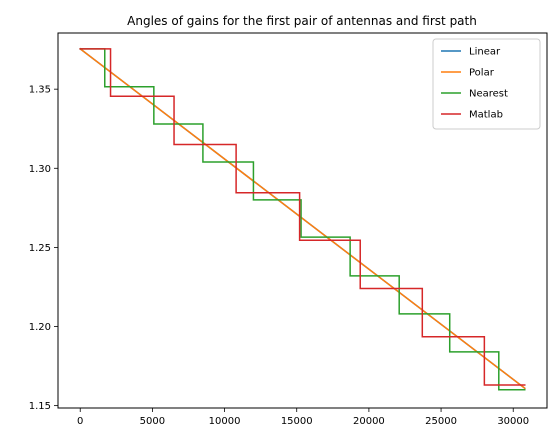  I want to click on legend-label-nearest: Nearest, so click(488, 94).